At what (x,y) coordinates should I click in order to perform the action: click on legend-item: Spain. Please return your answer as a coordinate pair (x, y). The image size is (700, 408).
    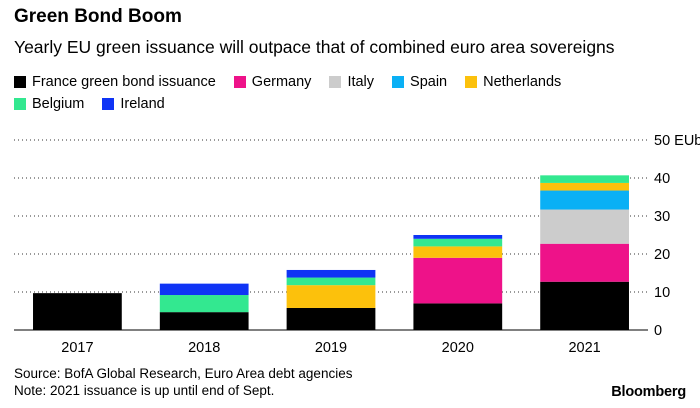
    Looking at the image, I should click on (419, 82).